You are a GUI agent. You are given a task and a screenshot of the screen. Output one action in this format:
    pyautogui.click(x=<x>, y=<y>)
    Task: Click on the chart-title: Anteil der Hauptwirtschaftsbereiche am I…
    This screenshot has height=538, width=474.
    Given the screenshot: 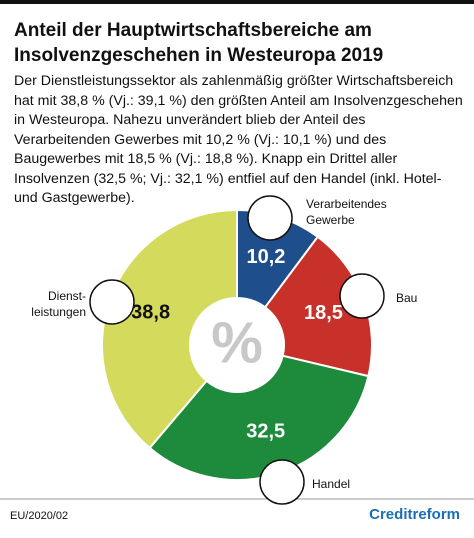 What is the action you would take?
    pyautogui.click(x=199, y=43)
    